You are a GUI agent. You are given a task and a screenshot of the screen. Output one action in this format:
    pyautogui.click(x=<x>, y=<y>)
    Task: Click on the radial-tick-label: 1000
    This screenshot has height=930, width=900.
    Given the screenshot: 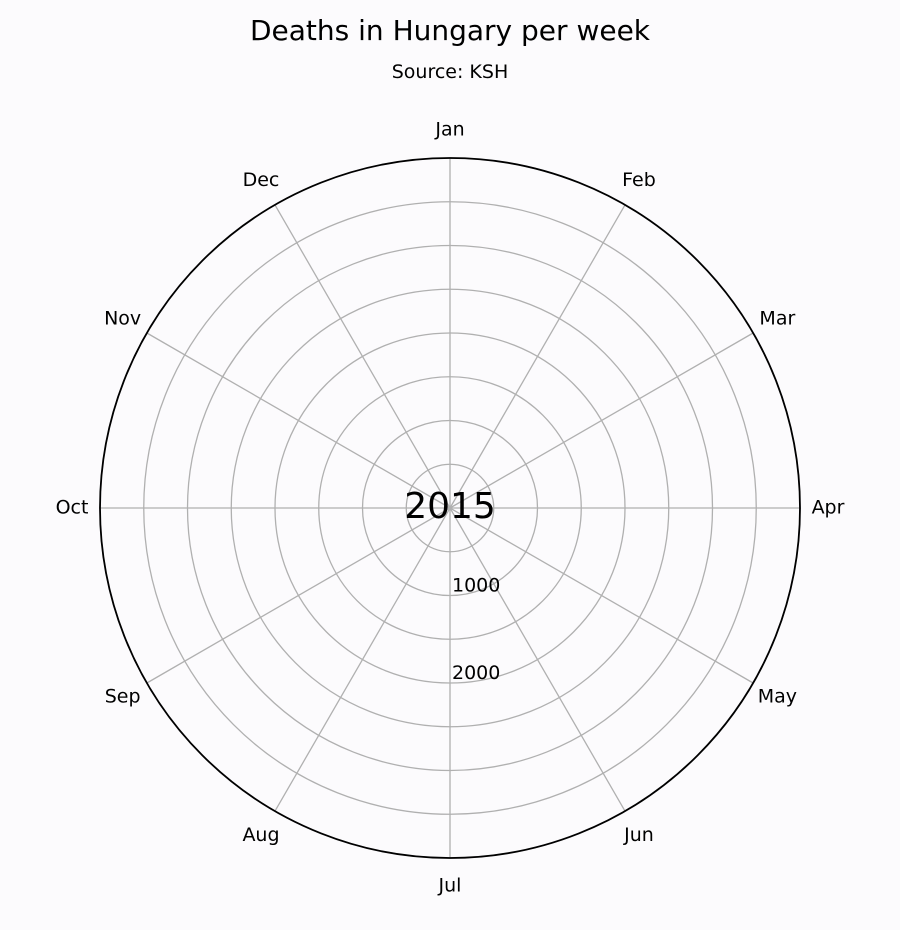 What is the action you would take?
    pyautogui.click(x=476, y=586)
    